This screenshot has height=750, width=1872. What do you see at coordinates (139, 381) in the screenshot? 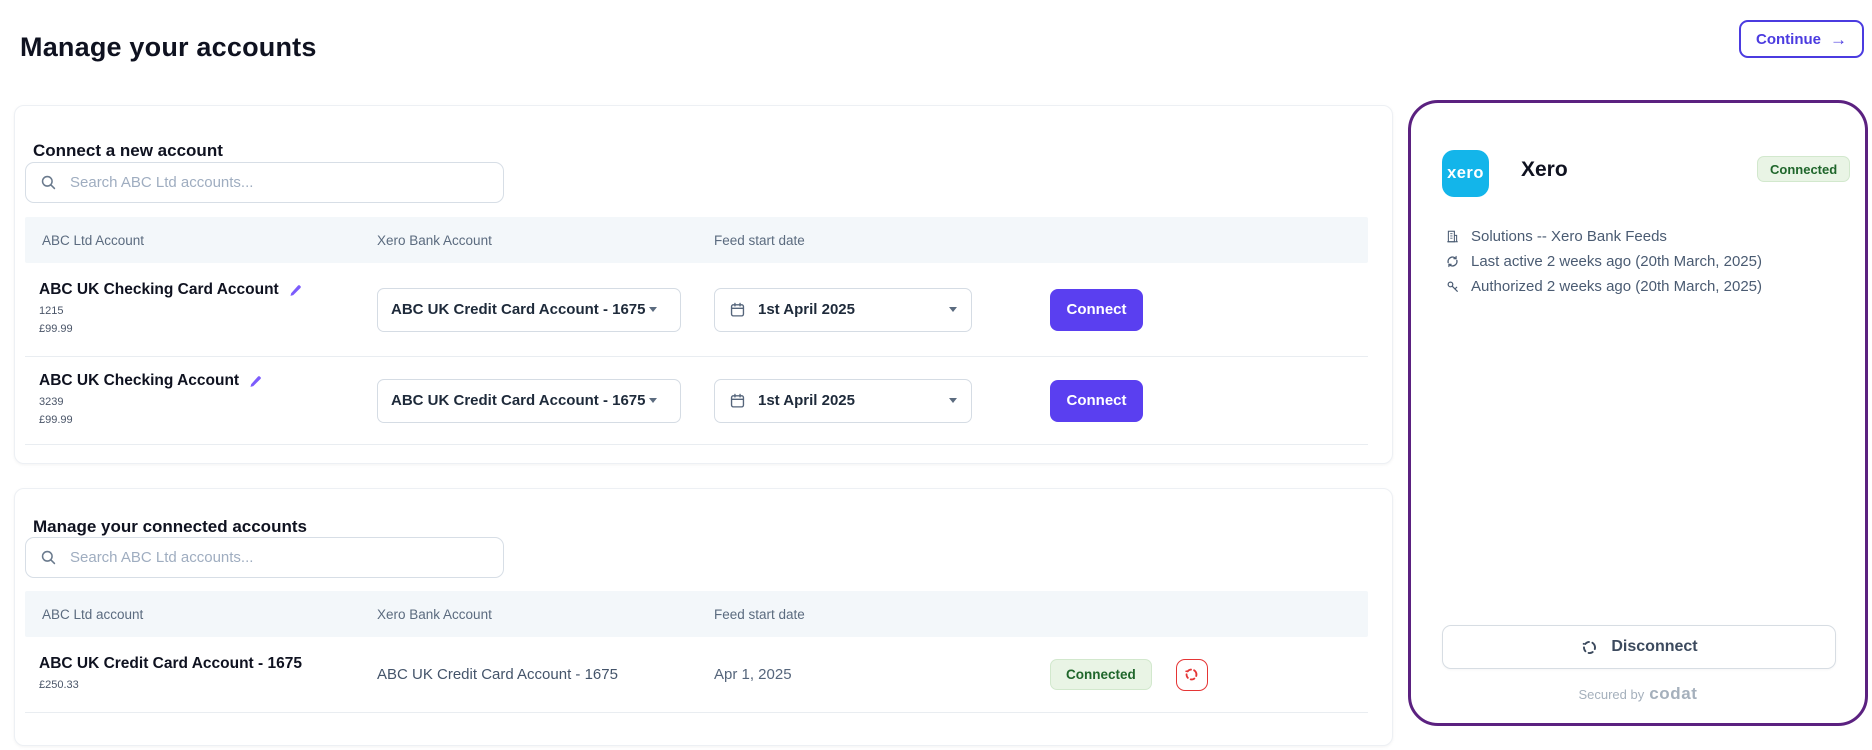
I see `account-name: ABC UK Checking Account` at bounding box center [139, 381].